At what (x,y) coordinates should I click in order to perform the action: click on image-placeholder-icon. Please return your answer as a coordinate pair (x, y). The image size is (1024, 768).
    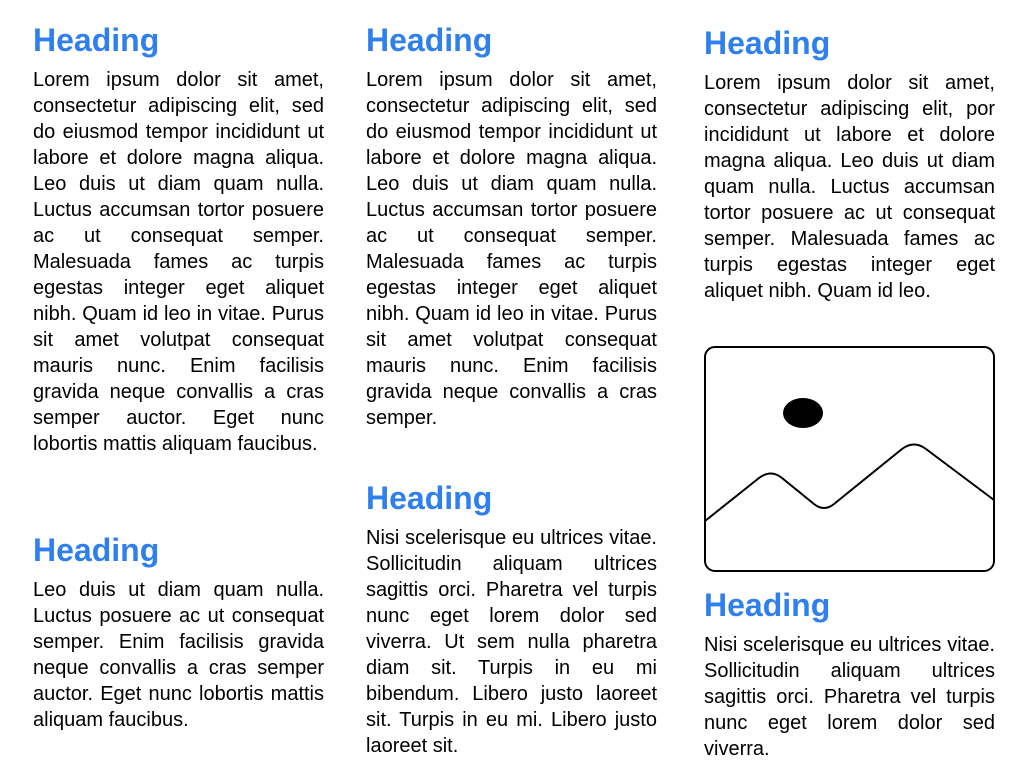
    Looking at the image, I should click on (849, 459).